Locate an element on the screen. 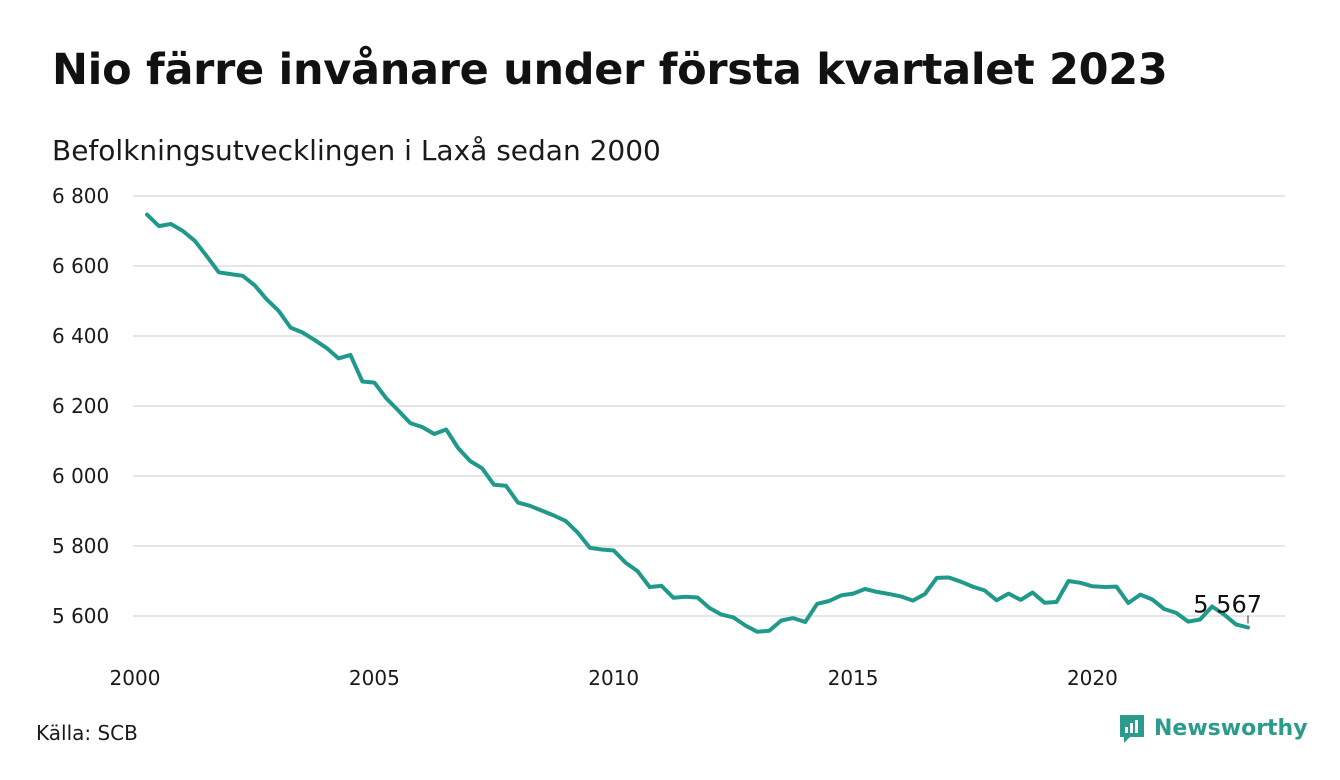  x-tick-label: 2000 is located at coordinates (135, 678).